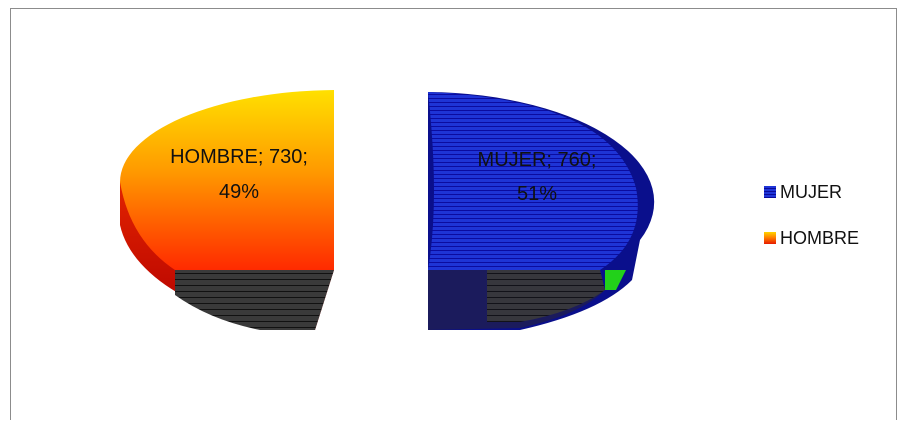 Image resolution: width=899 pixels, height=422 pixels. I want to click on slice-hombre, so click(227, 210).